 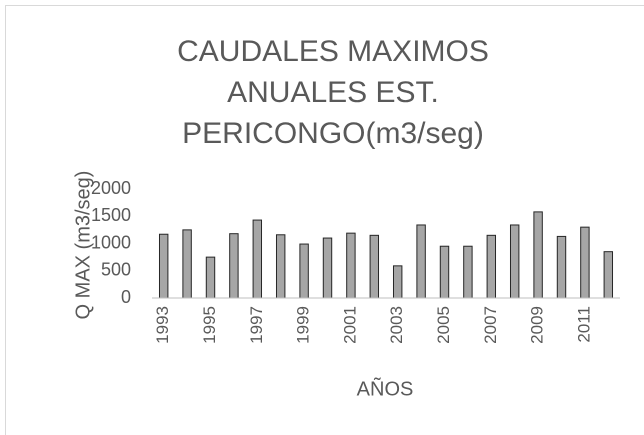 I want to click on x-tick-label: 1999, so click(x=303, y=325).